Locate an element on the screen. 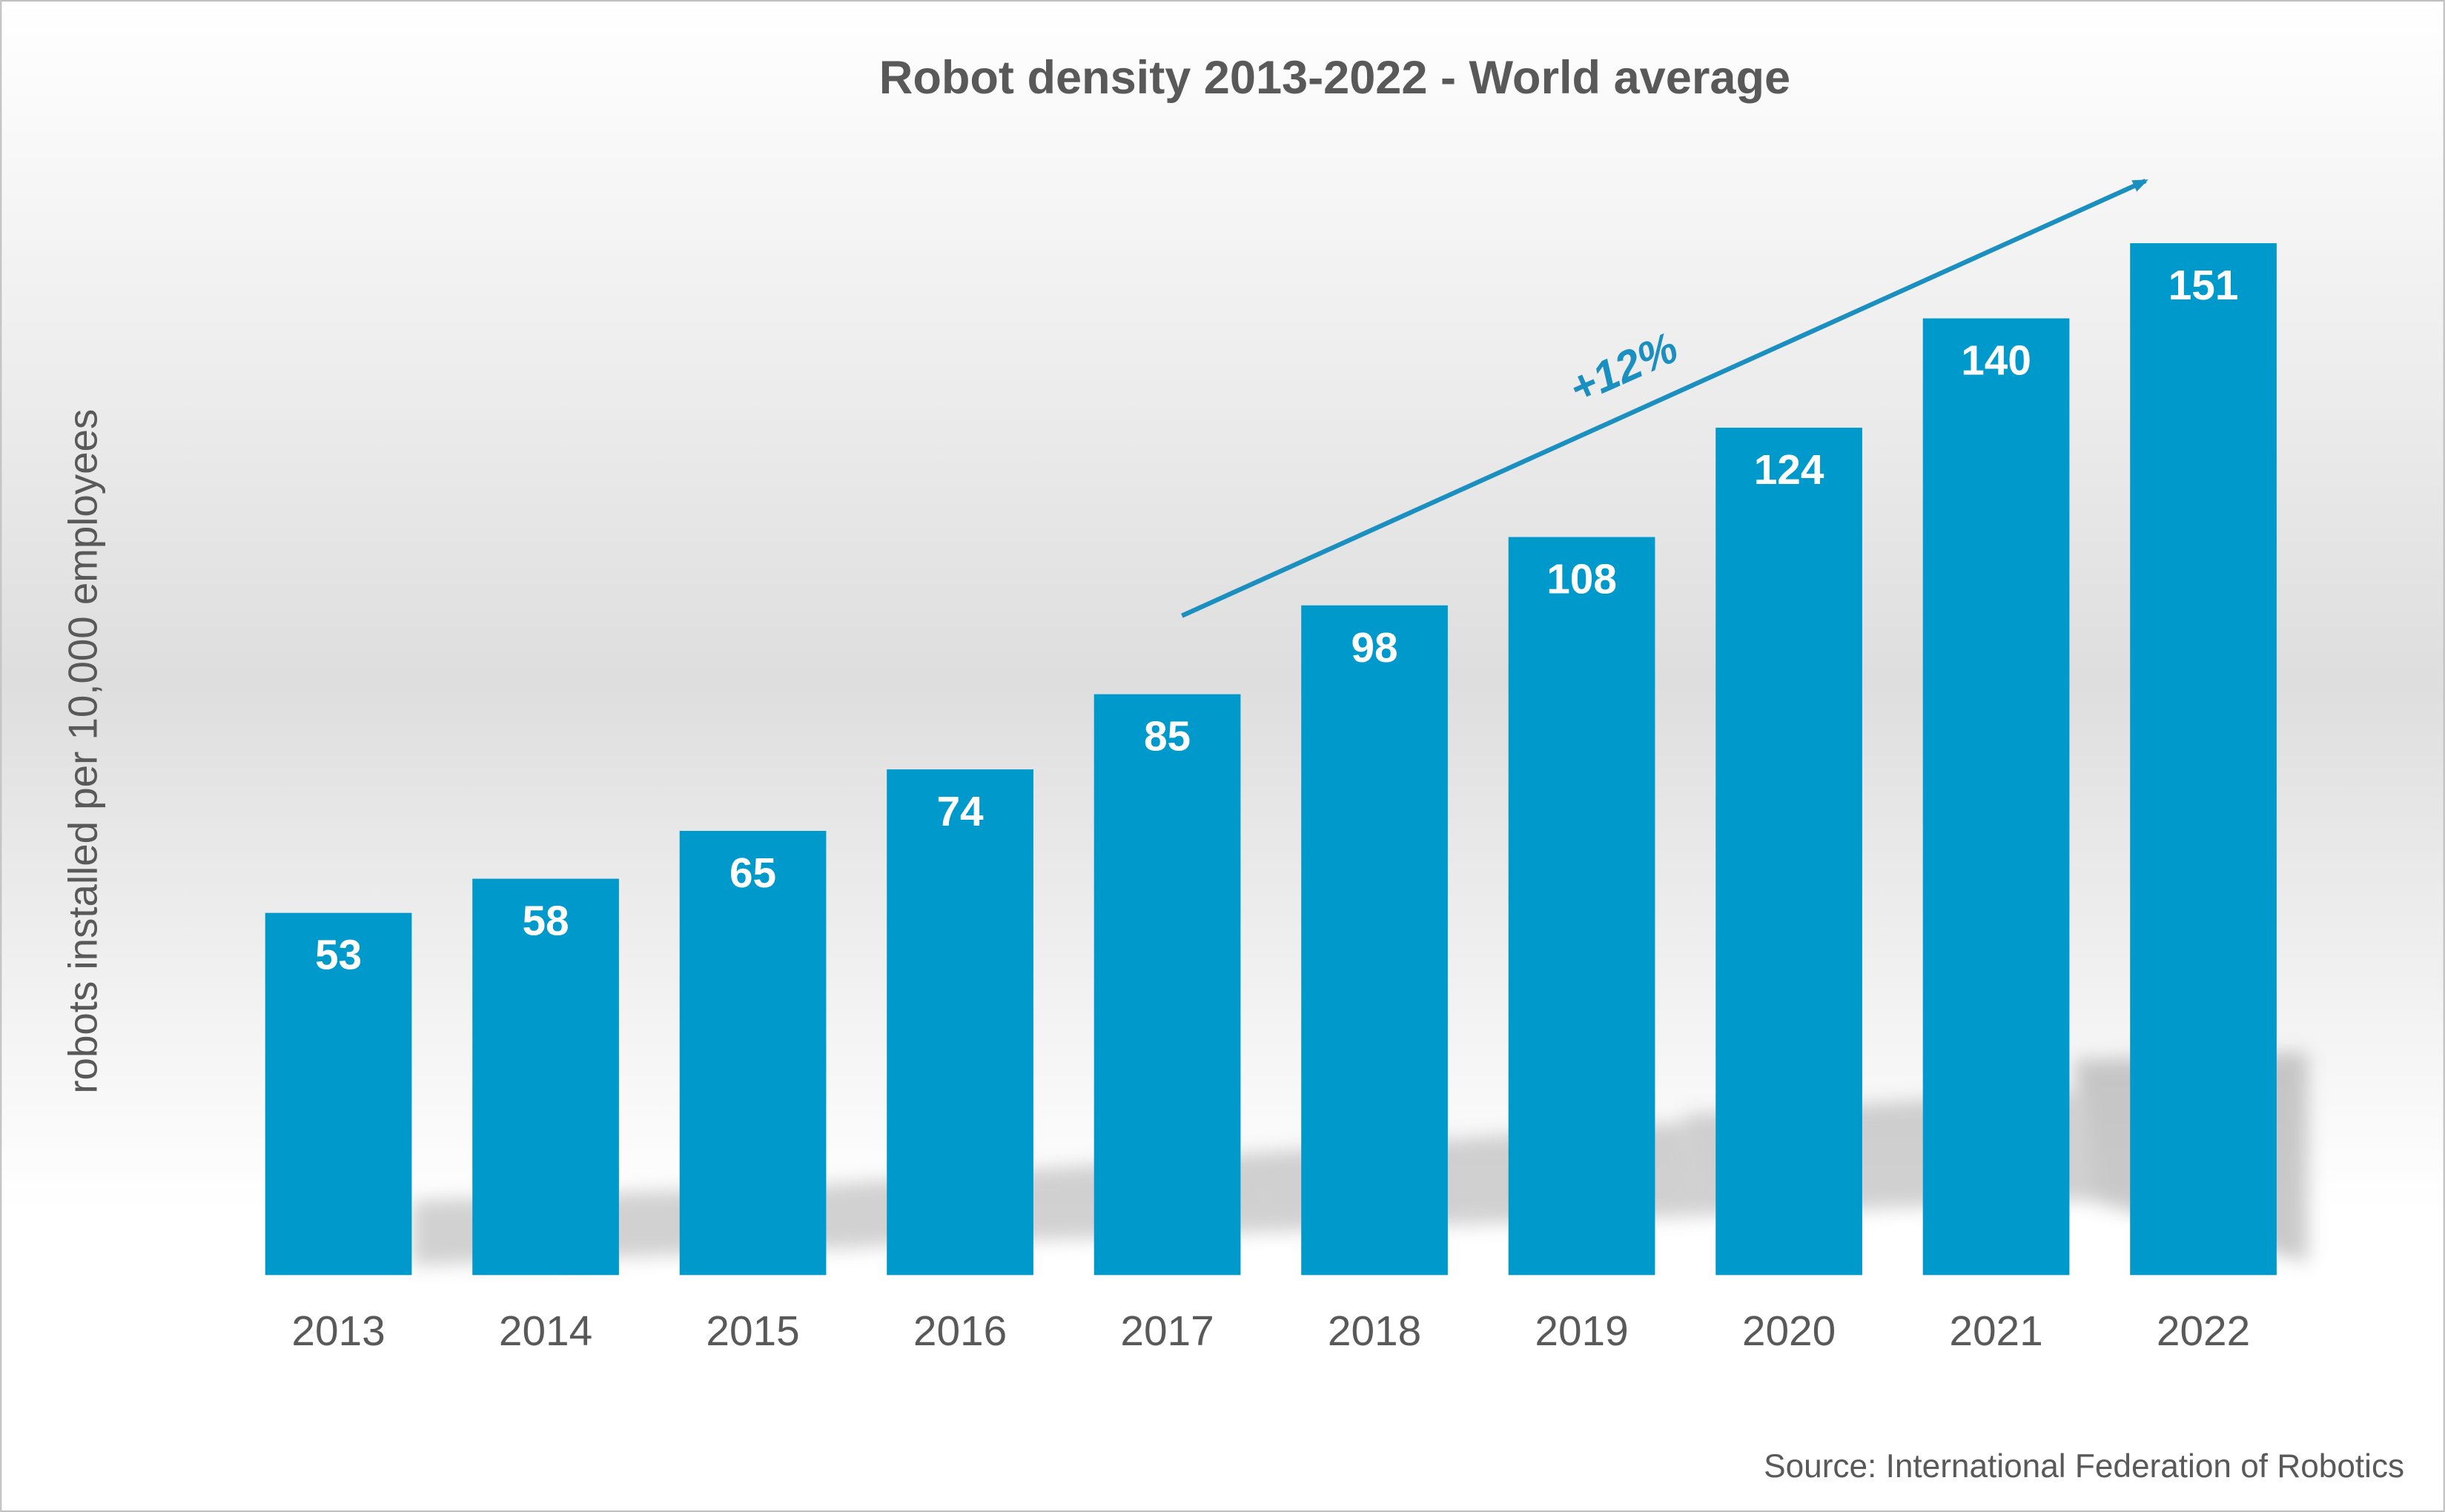  value-label: 124 is located at coordinates (1789, 471).